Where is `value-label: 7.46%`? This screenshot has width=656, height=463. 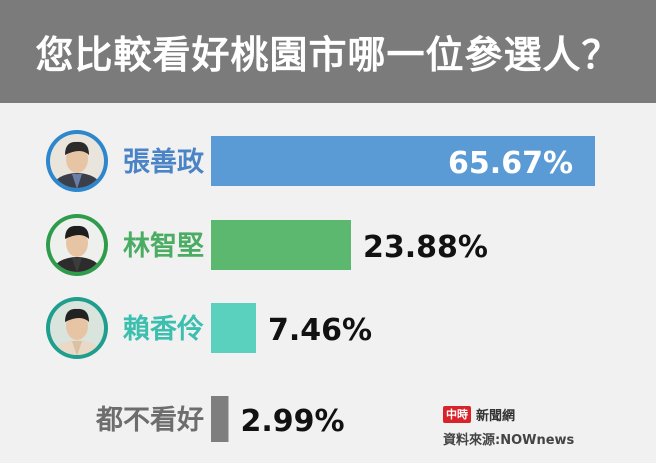 value-label: 7.46% is located at coordinates (320, 330).